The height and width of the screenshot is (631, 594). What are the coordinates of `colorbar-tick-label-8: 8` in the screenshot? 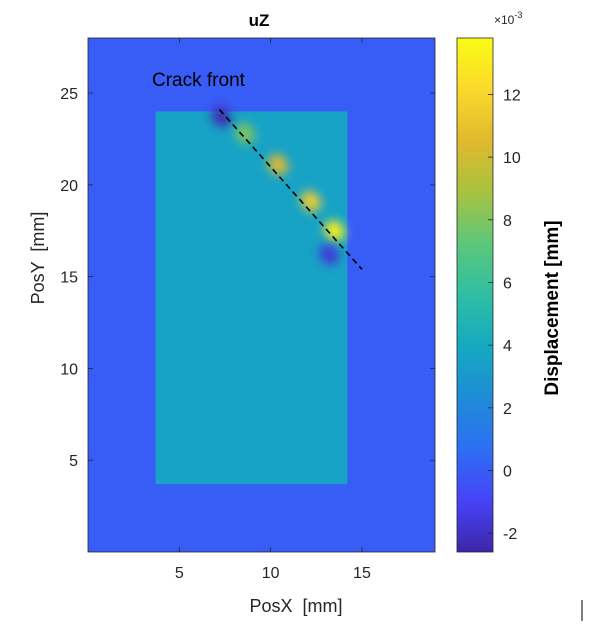 It's located at (507, 221).